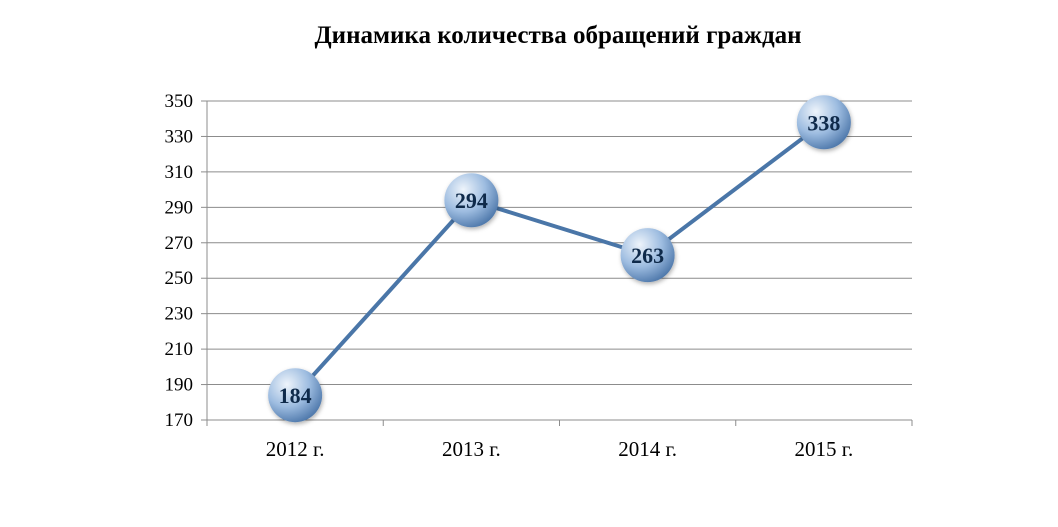 The width and height of the screenshot is (1058, 527). Describe the element at coordinates (179, 261) in the screenshot. I see `y-axis-tick-labels: 350 330 310 290 270 250 230 210 190 170` at that location.